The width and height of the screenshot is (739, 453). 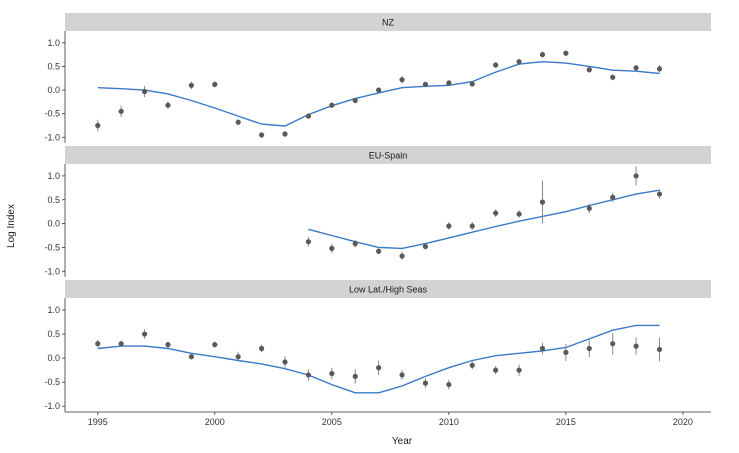 What do you see at coordinates (566, 422) in the screenshot?
I see `x-tick-label: 2015` at bounding box center [566, 422].